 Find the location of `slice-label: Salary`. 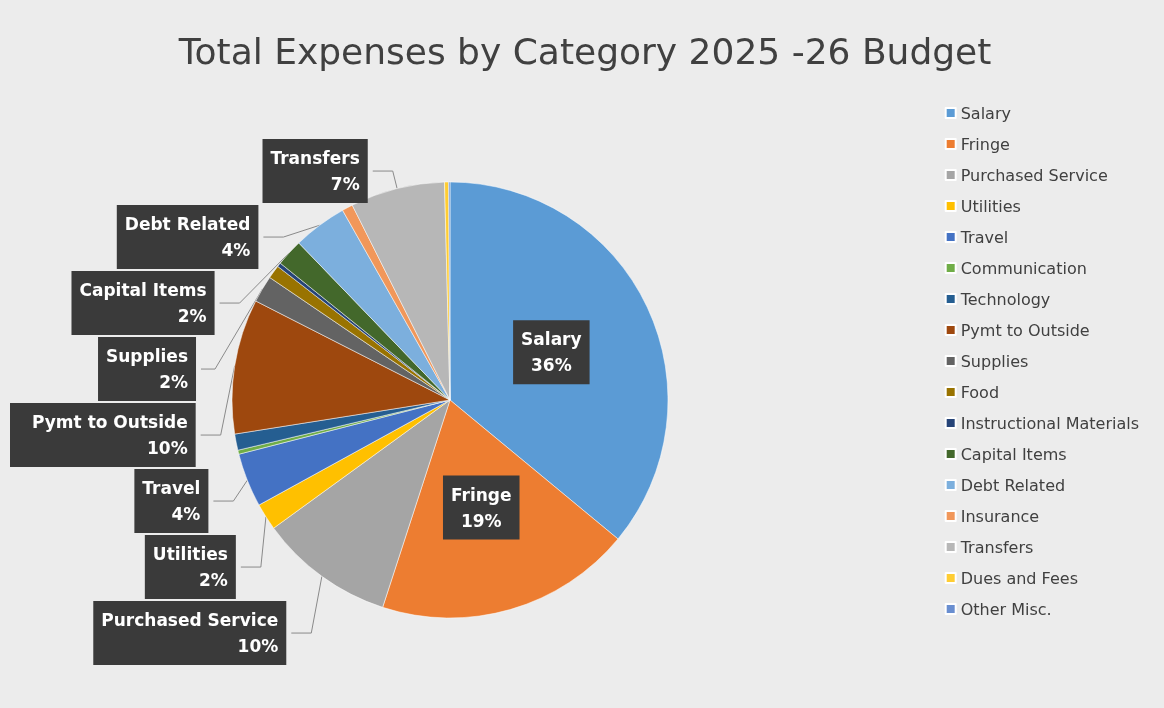

slice-label: Salary is located at coordinates (551, 339).